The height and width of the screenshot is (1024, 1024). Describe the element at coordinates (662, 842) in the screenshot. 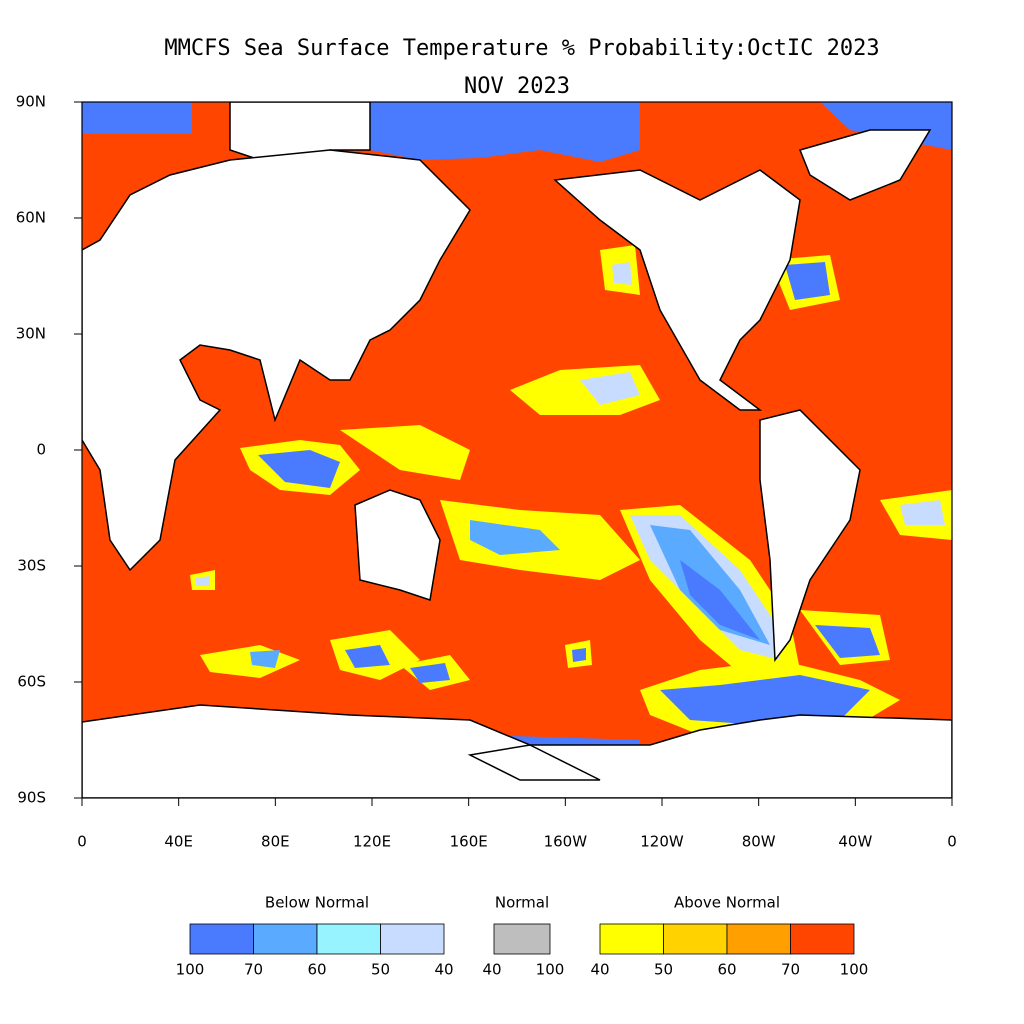

I see `x-tick-label: 120W` at that location.